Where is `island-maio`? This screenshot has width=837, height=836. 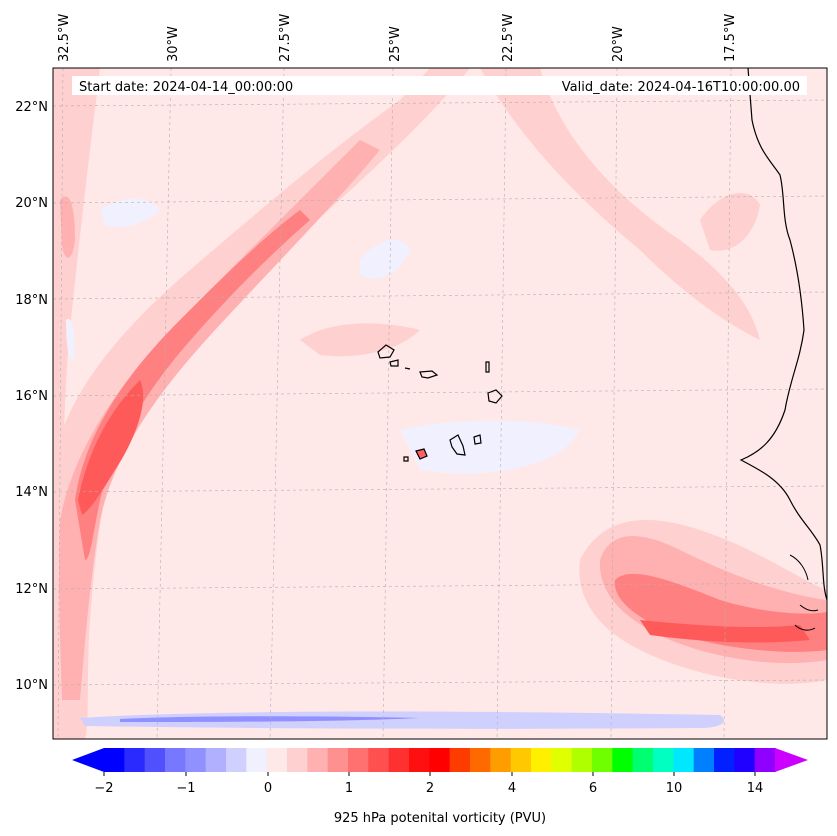
island-maio is located at coordinates (477, 439).